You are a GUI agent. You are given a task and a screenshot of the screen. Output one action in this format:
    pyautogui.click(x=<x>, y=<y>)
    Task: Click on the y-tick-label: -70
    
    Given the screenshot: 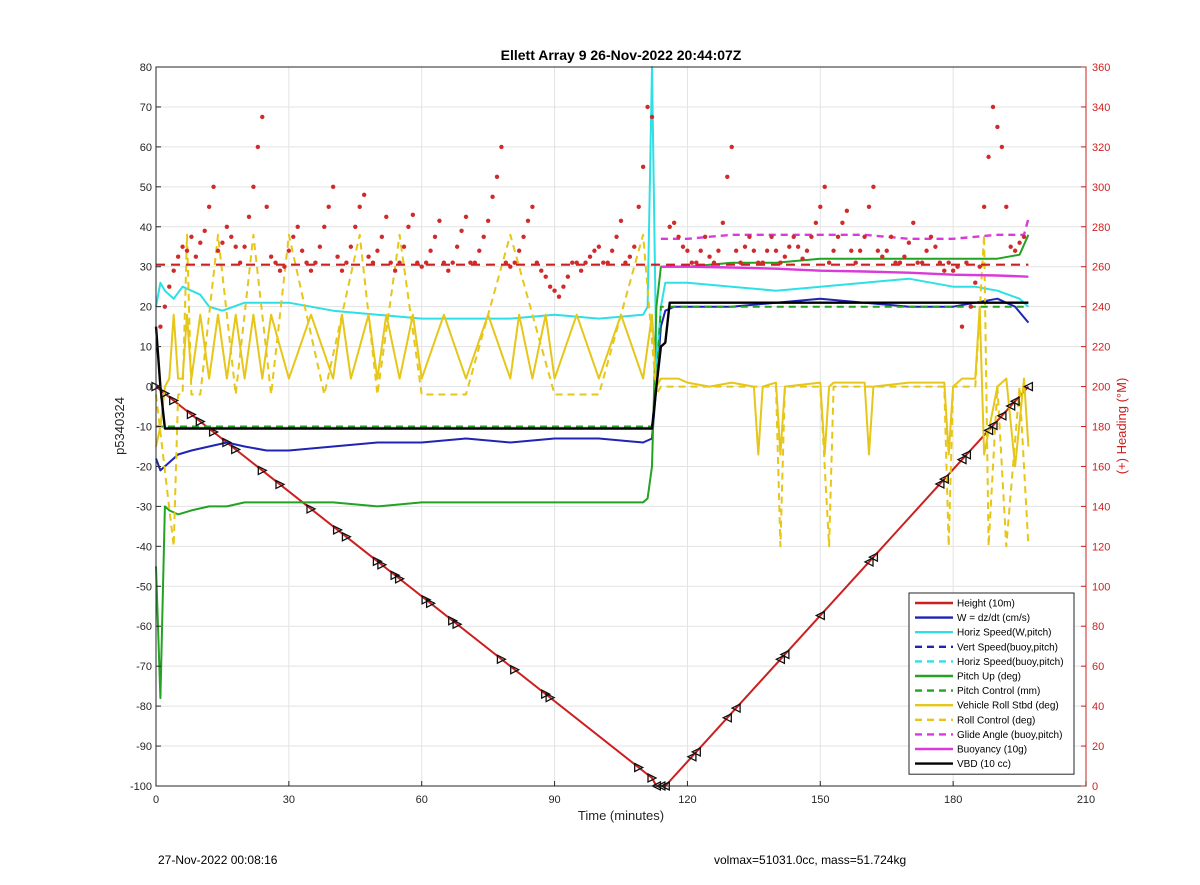 What is the action you would take?
    pyautogui.click(x=144, y=667)
    